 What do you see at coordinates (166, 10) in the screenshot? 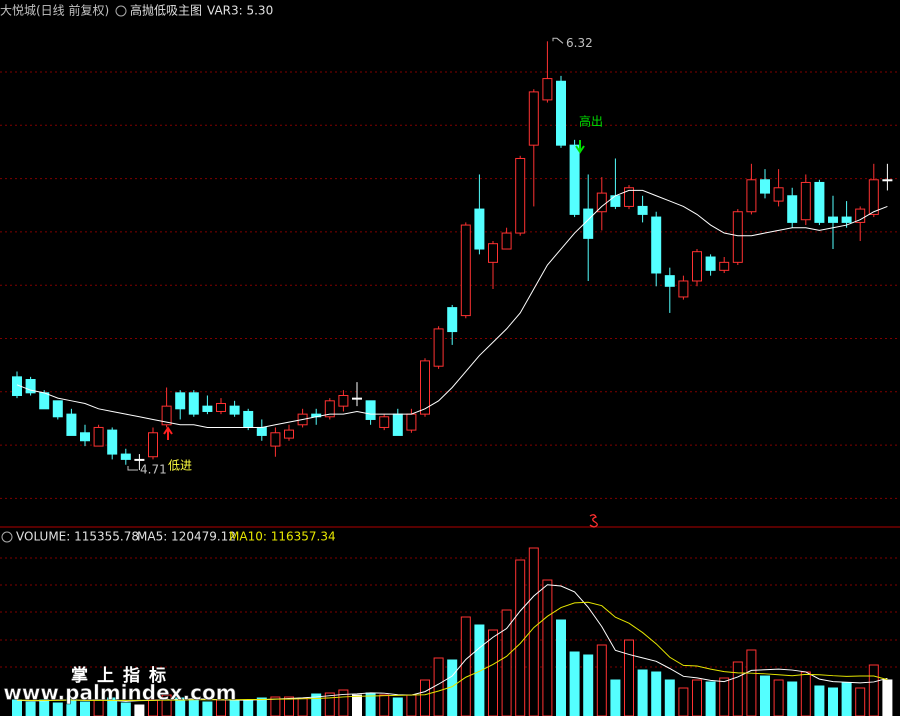
I see `indicator-name: 高抛低吸主图` at bounding box center [166, 10].